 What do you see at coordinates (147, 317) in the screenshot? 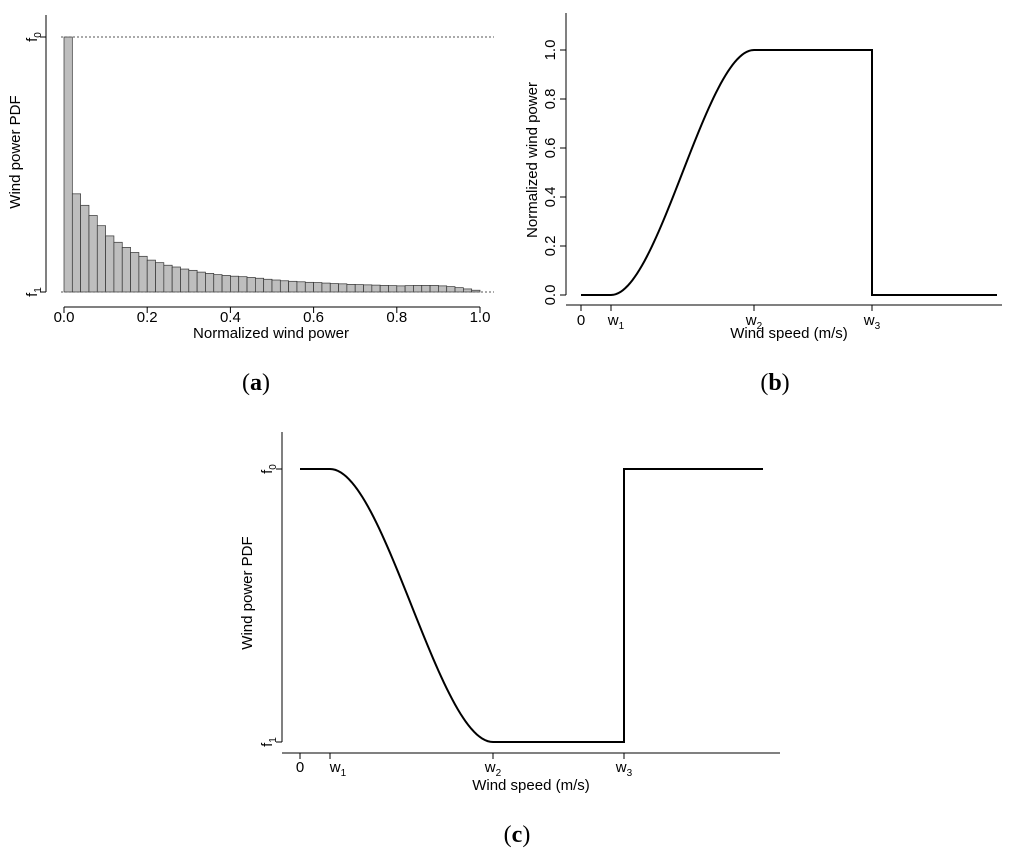
I see `x-tick-label: 0.2` at bounding box center [147, 317].